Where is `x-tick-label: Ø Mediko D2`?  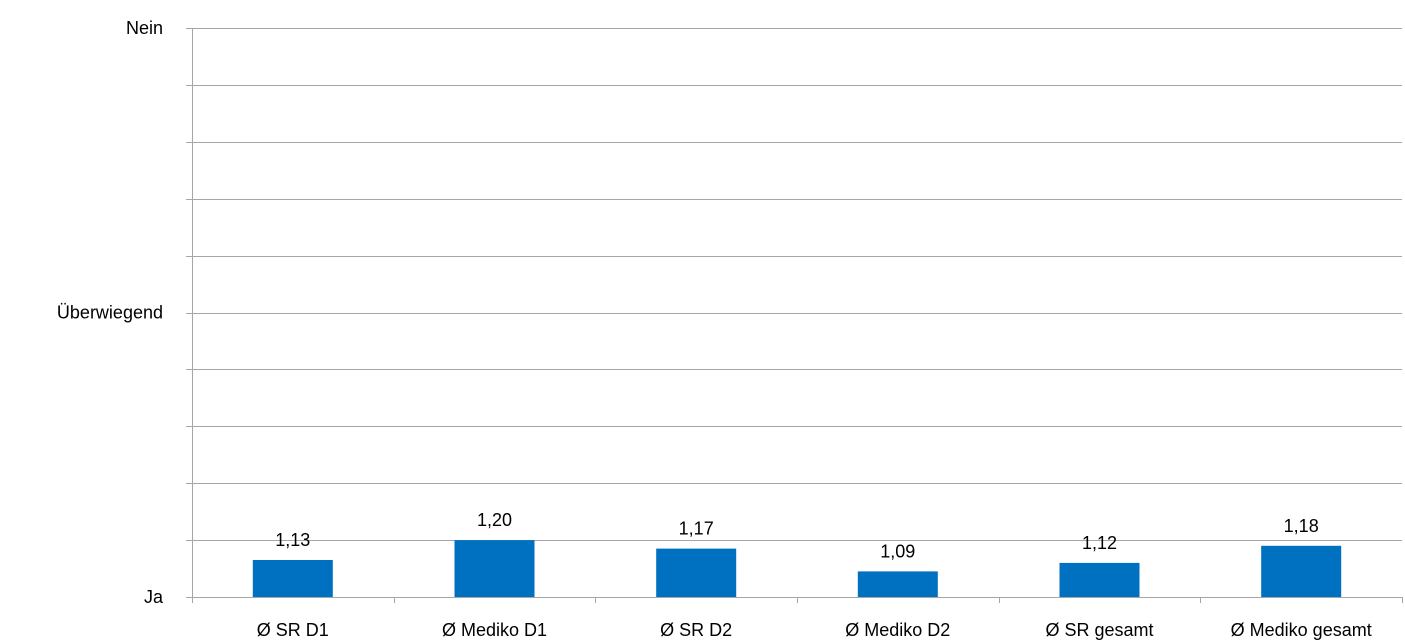 x-tick-label: Ø Mediko D2 is located at coordinates (897, 630).